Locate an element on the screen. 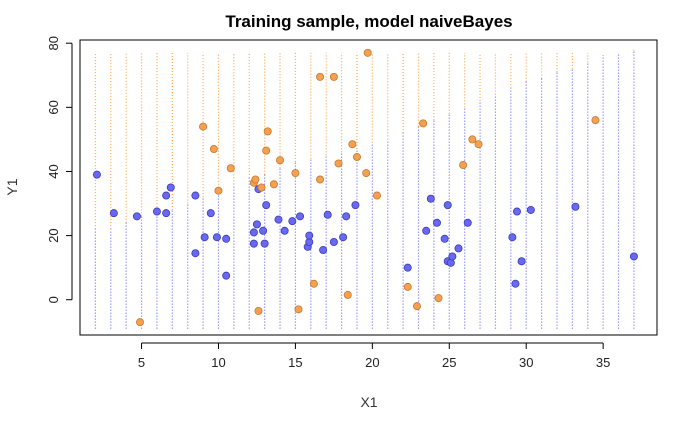 This screenshot has height=432, width=700. x-tick-label: 30 is located at coordinates (526, 362).